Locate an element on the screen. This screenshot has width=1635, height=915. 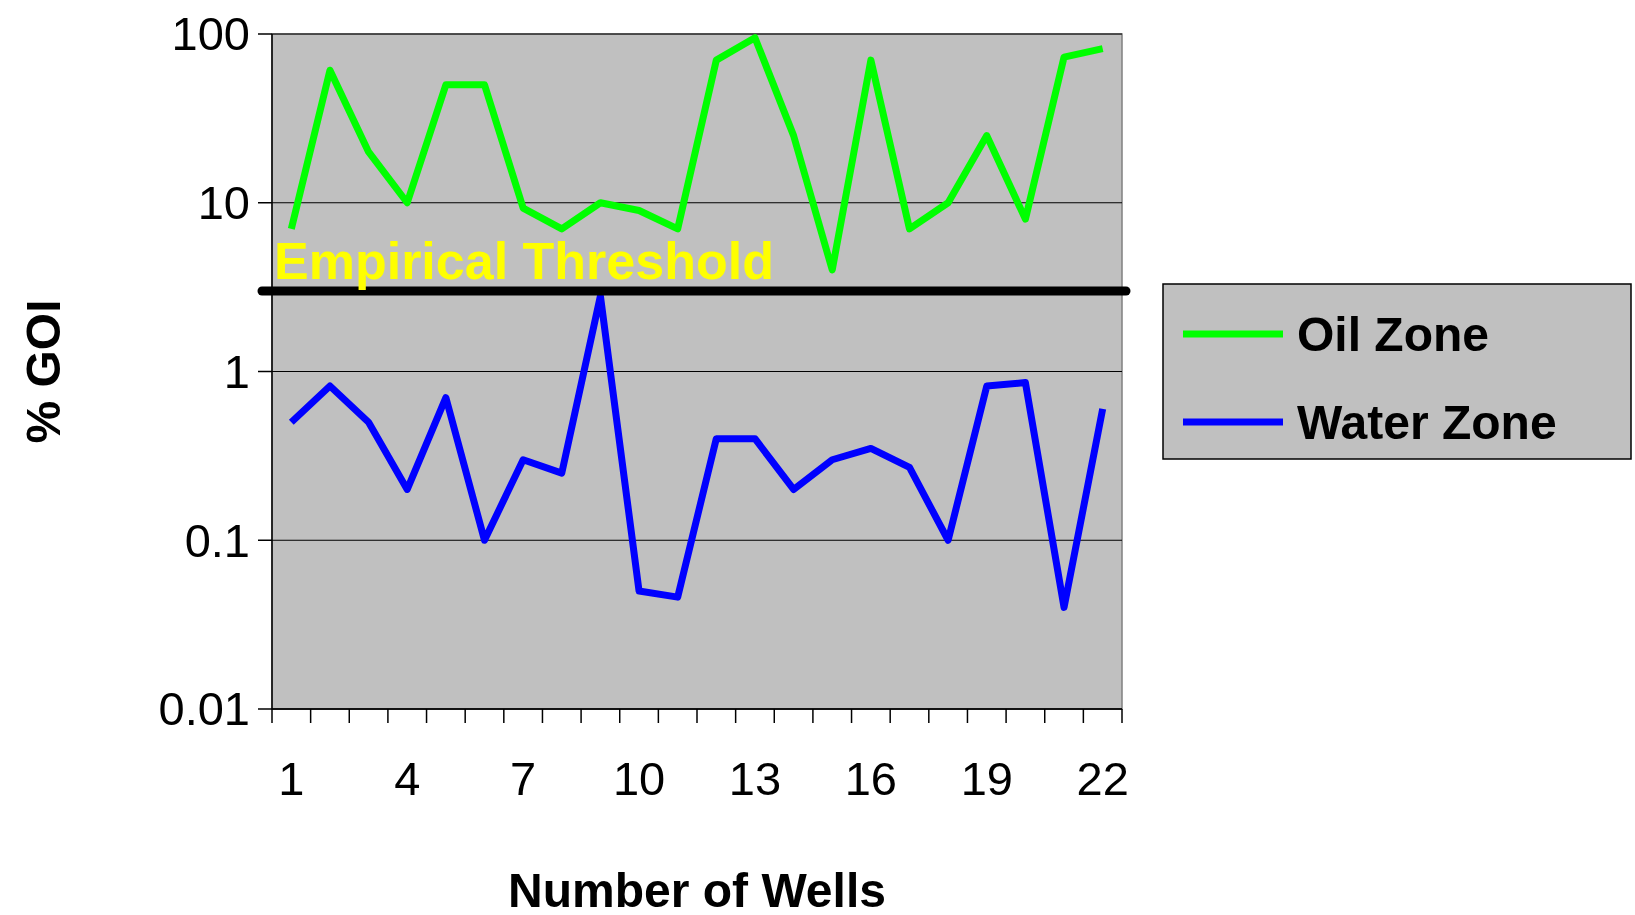
y-axis-title: % GOI is located at coordinates (43, 371).